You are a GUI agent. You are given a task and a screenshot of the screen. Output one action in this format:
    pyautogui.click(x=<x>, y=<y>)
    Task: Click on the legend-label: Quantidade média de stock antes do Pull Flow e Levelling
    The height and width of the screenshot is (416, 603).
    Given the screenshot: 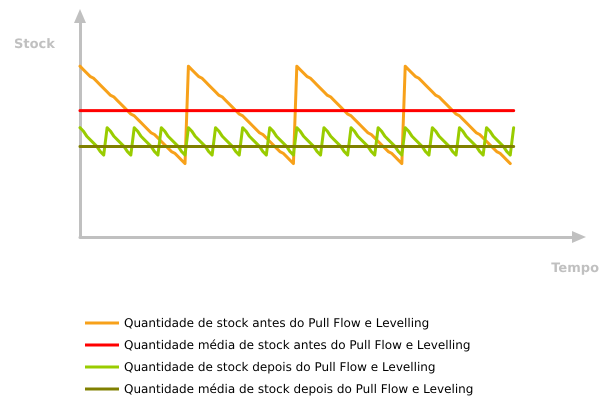 What is the action you would take?
    pyautogui.click(x=297, y=345)
    